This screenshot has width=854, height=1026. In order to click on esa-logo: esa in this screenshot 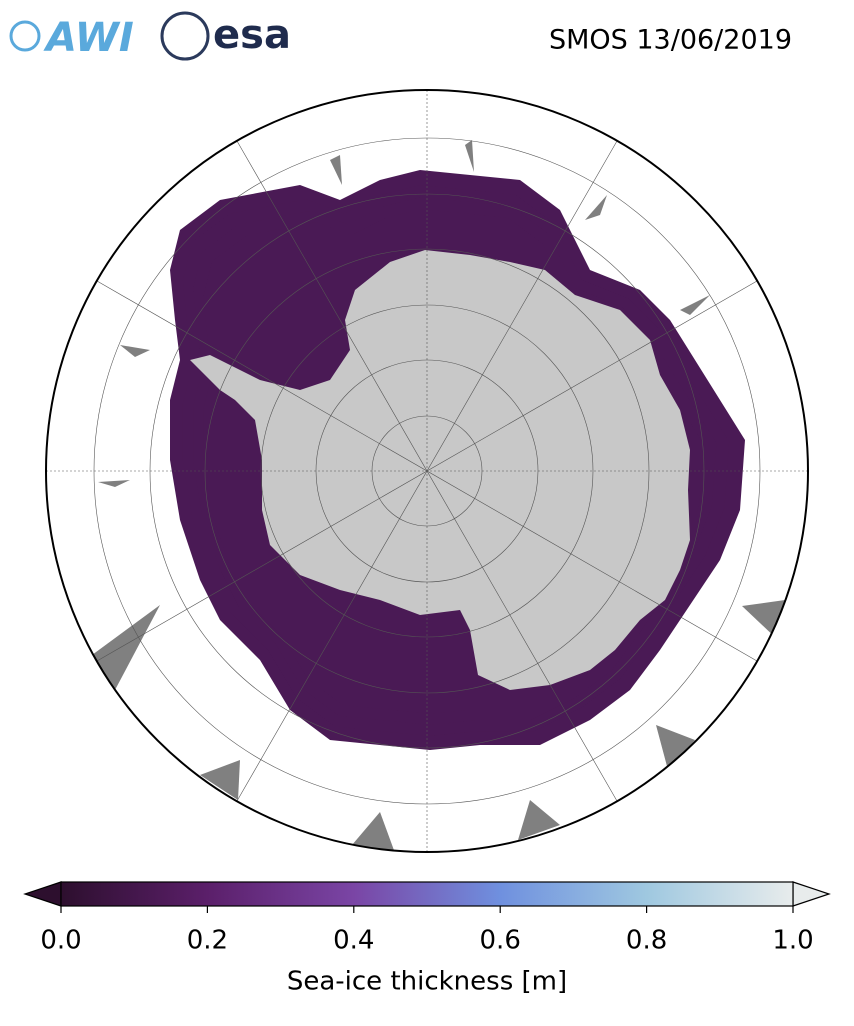, I will do `click(225, 36)`.